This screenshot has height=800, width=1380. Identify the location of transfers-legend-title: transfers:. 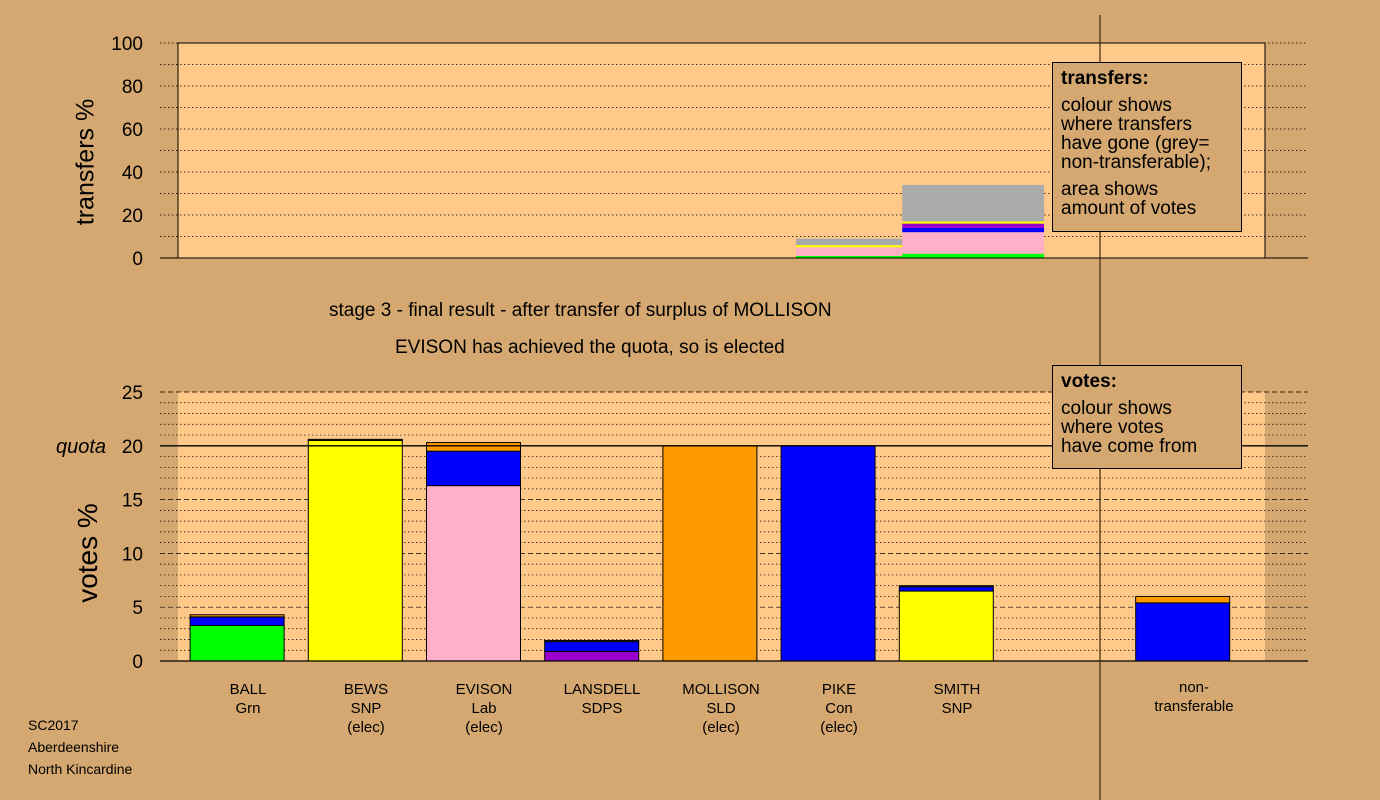
(1105, 78).